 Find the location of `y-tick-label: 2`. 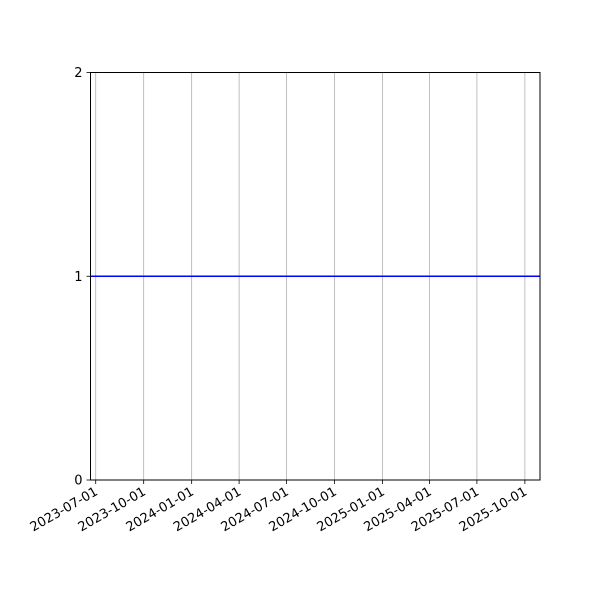

y-tick-label: 2 is located at coordinates (78, 73).